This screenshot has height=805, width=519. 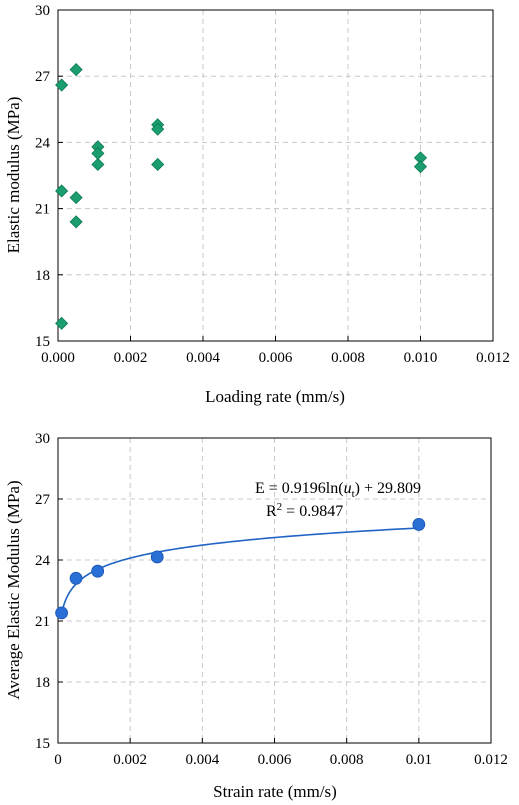 I want to click on x-tick-label-top: 0.000, so click(x=58, y=358).